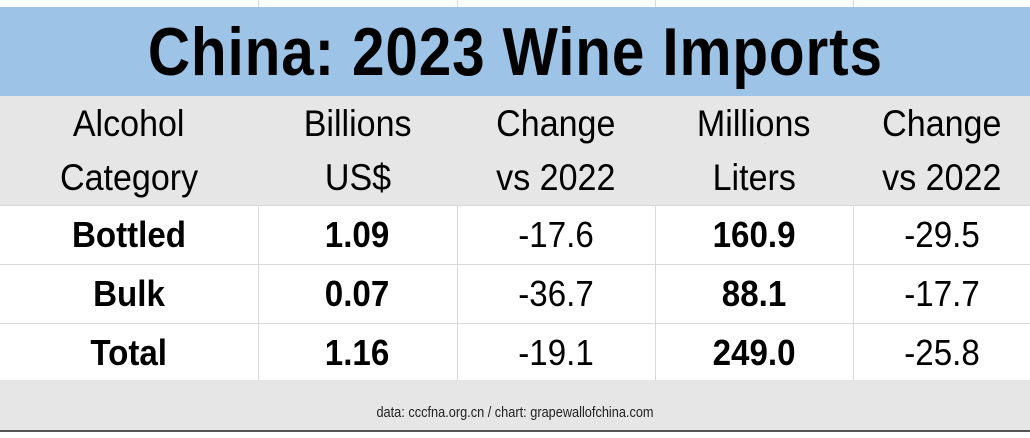  I want to click on change-liters-cell: -25.8, so click(941, 352).